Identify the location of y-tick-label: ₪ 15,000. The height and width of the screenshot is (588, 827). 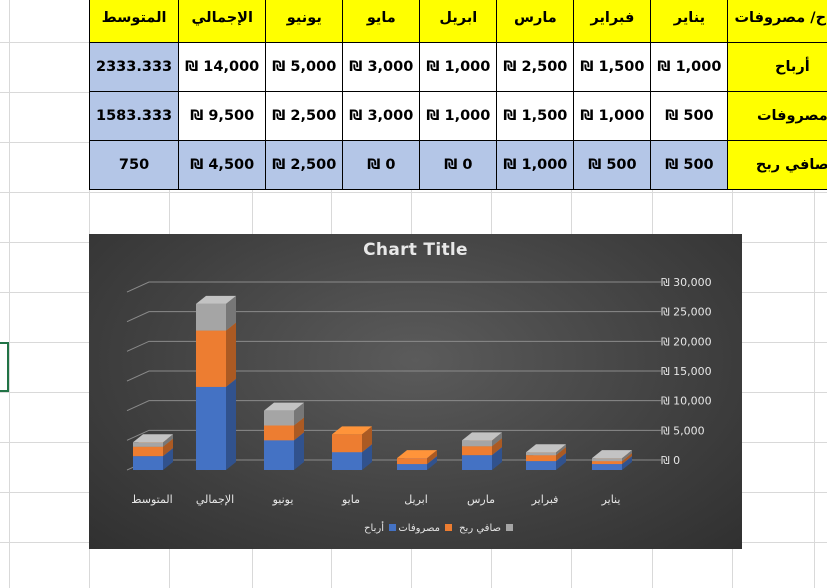
(686, 371).